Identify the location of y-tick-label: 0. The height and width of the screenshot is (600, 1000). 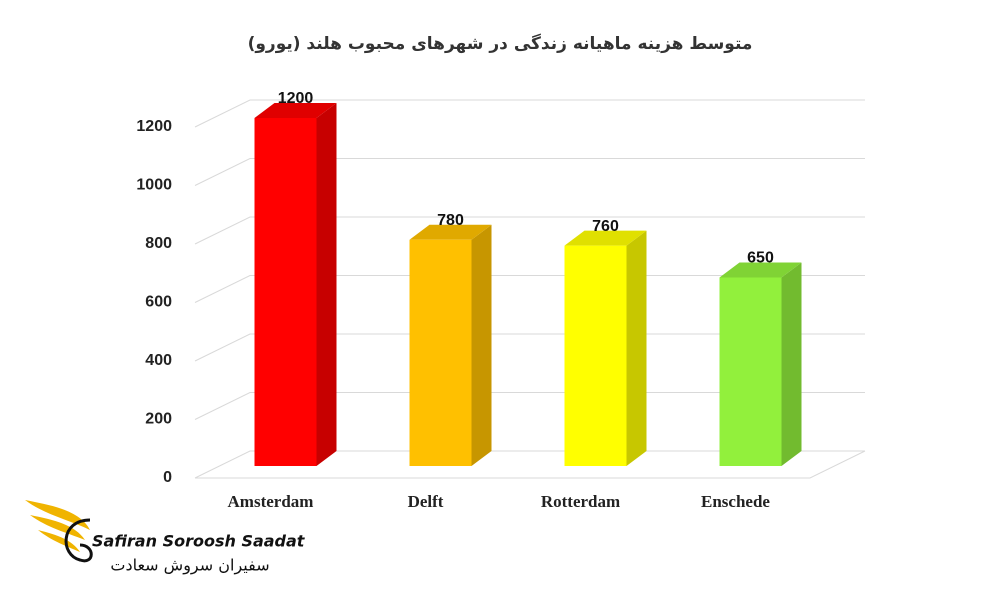
(167, 477).